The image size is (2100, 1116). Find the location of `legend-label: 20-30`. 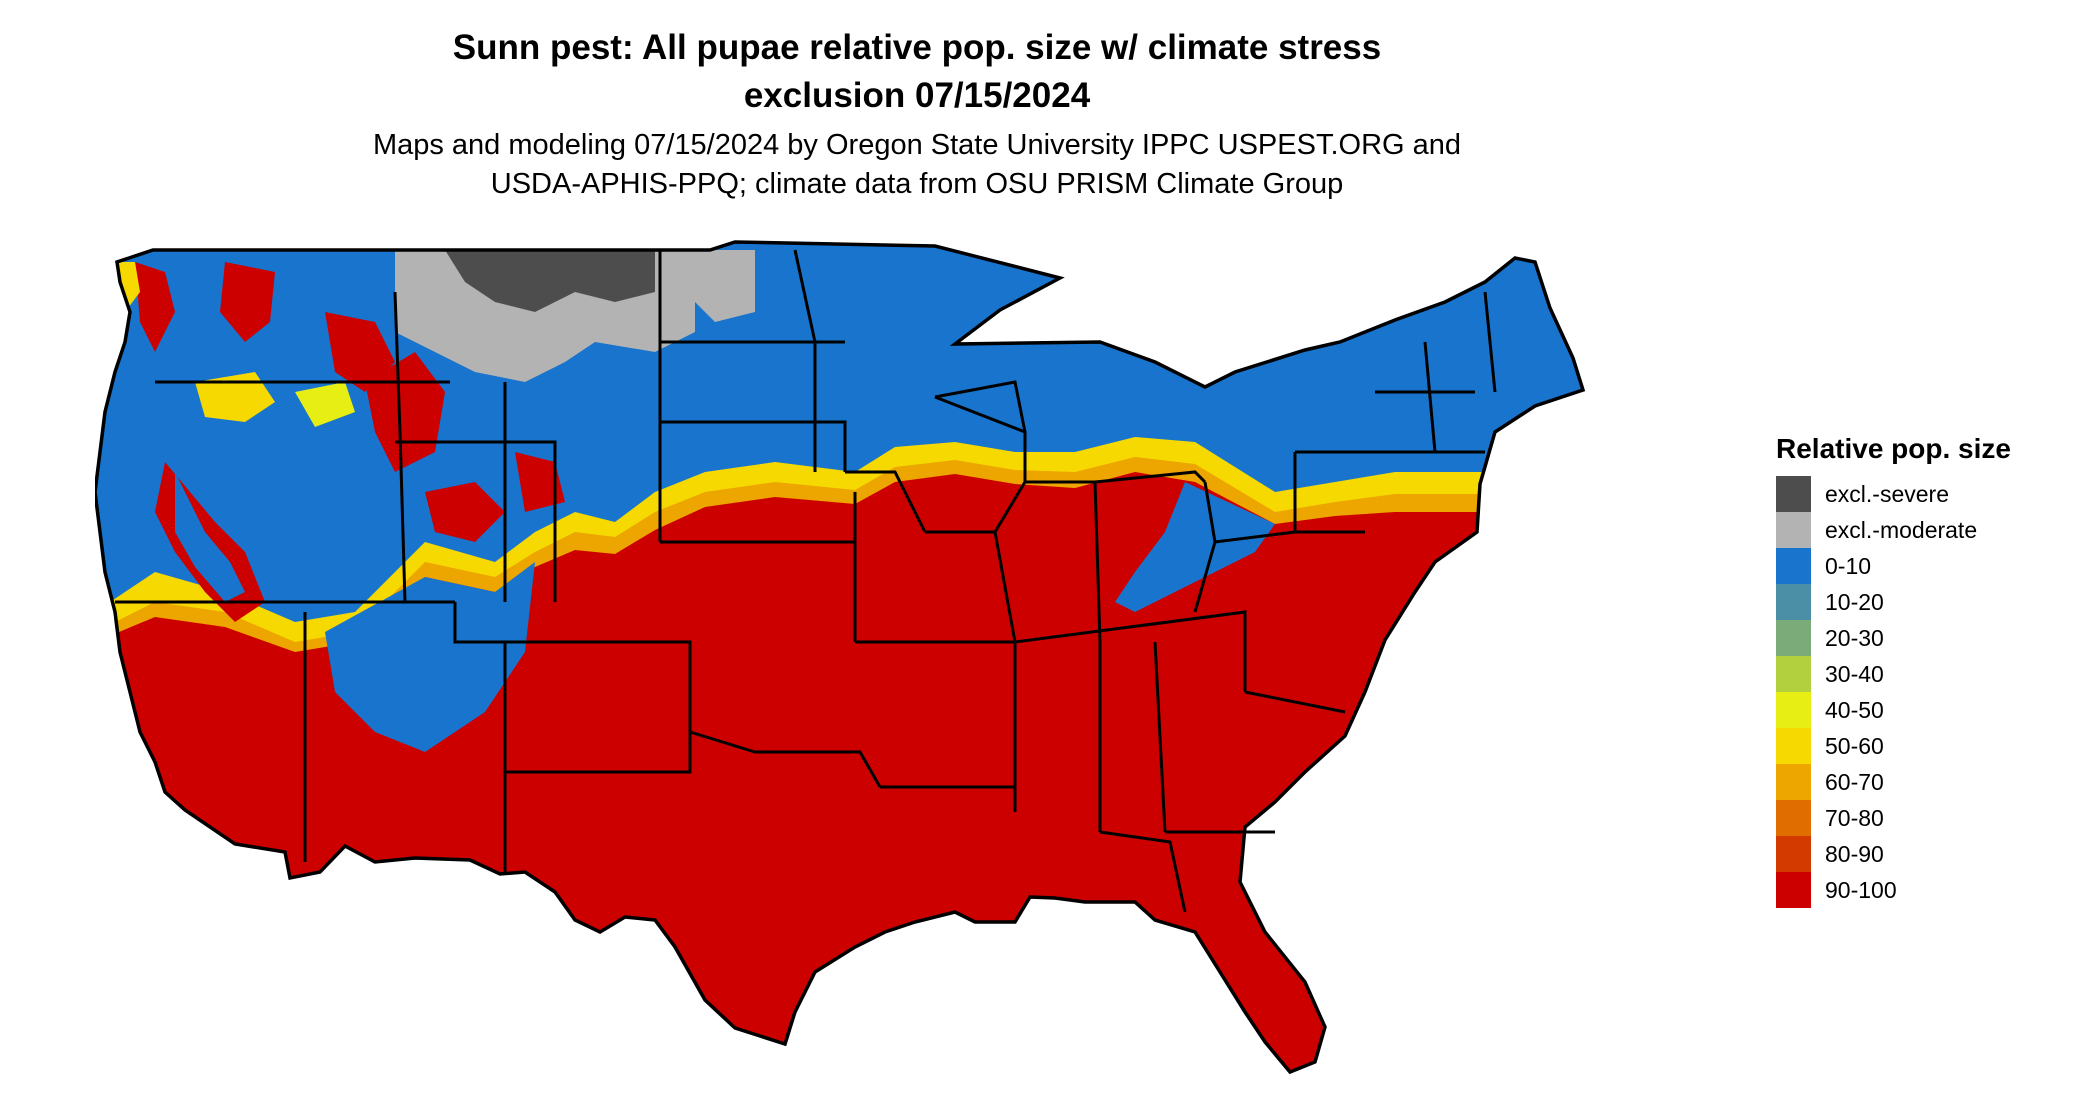

legend-label: 20-30 is located at coordinates (1854, 637).